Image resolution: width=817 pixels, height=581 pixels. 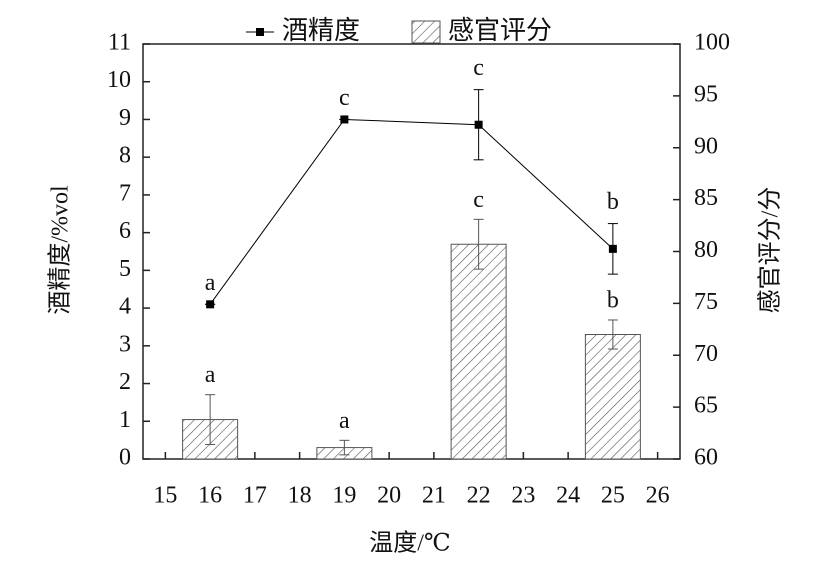 What do you see at coordinates (210, 496) in the screenshot?
I see `x-tick-label: 16` at bounding box center [210, 496].